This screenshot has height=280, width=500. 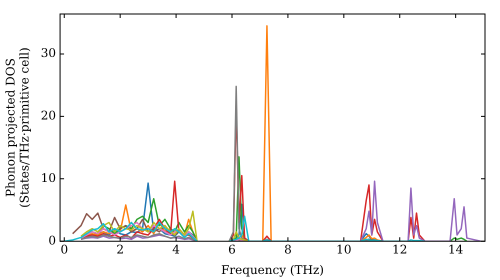 I want to click on y-tick-label: 0, so click(x=52, y=240).